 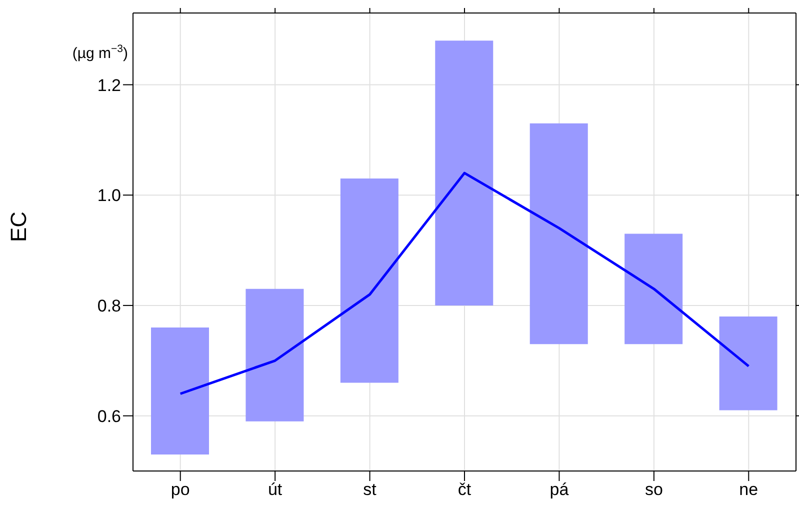 I want to click on y-axis-title: EC, so click(x=18, y=226).